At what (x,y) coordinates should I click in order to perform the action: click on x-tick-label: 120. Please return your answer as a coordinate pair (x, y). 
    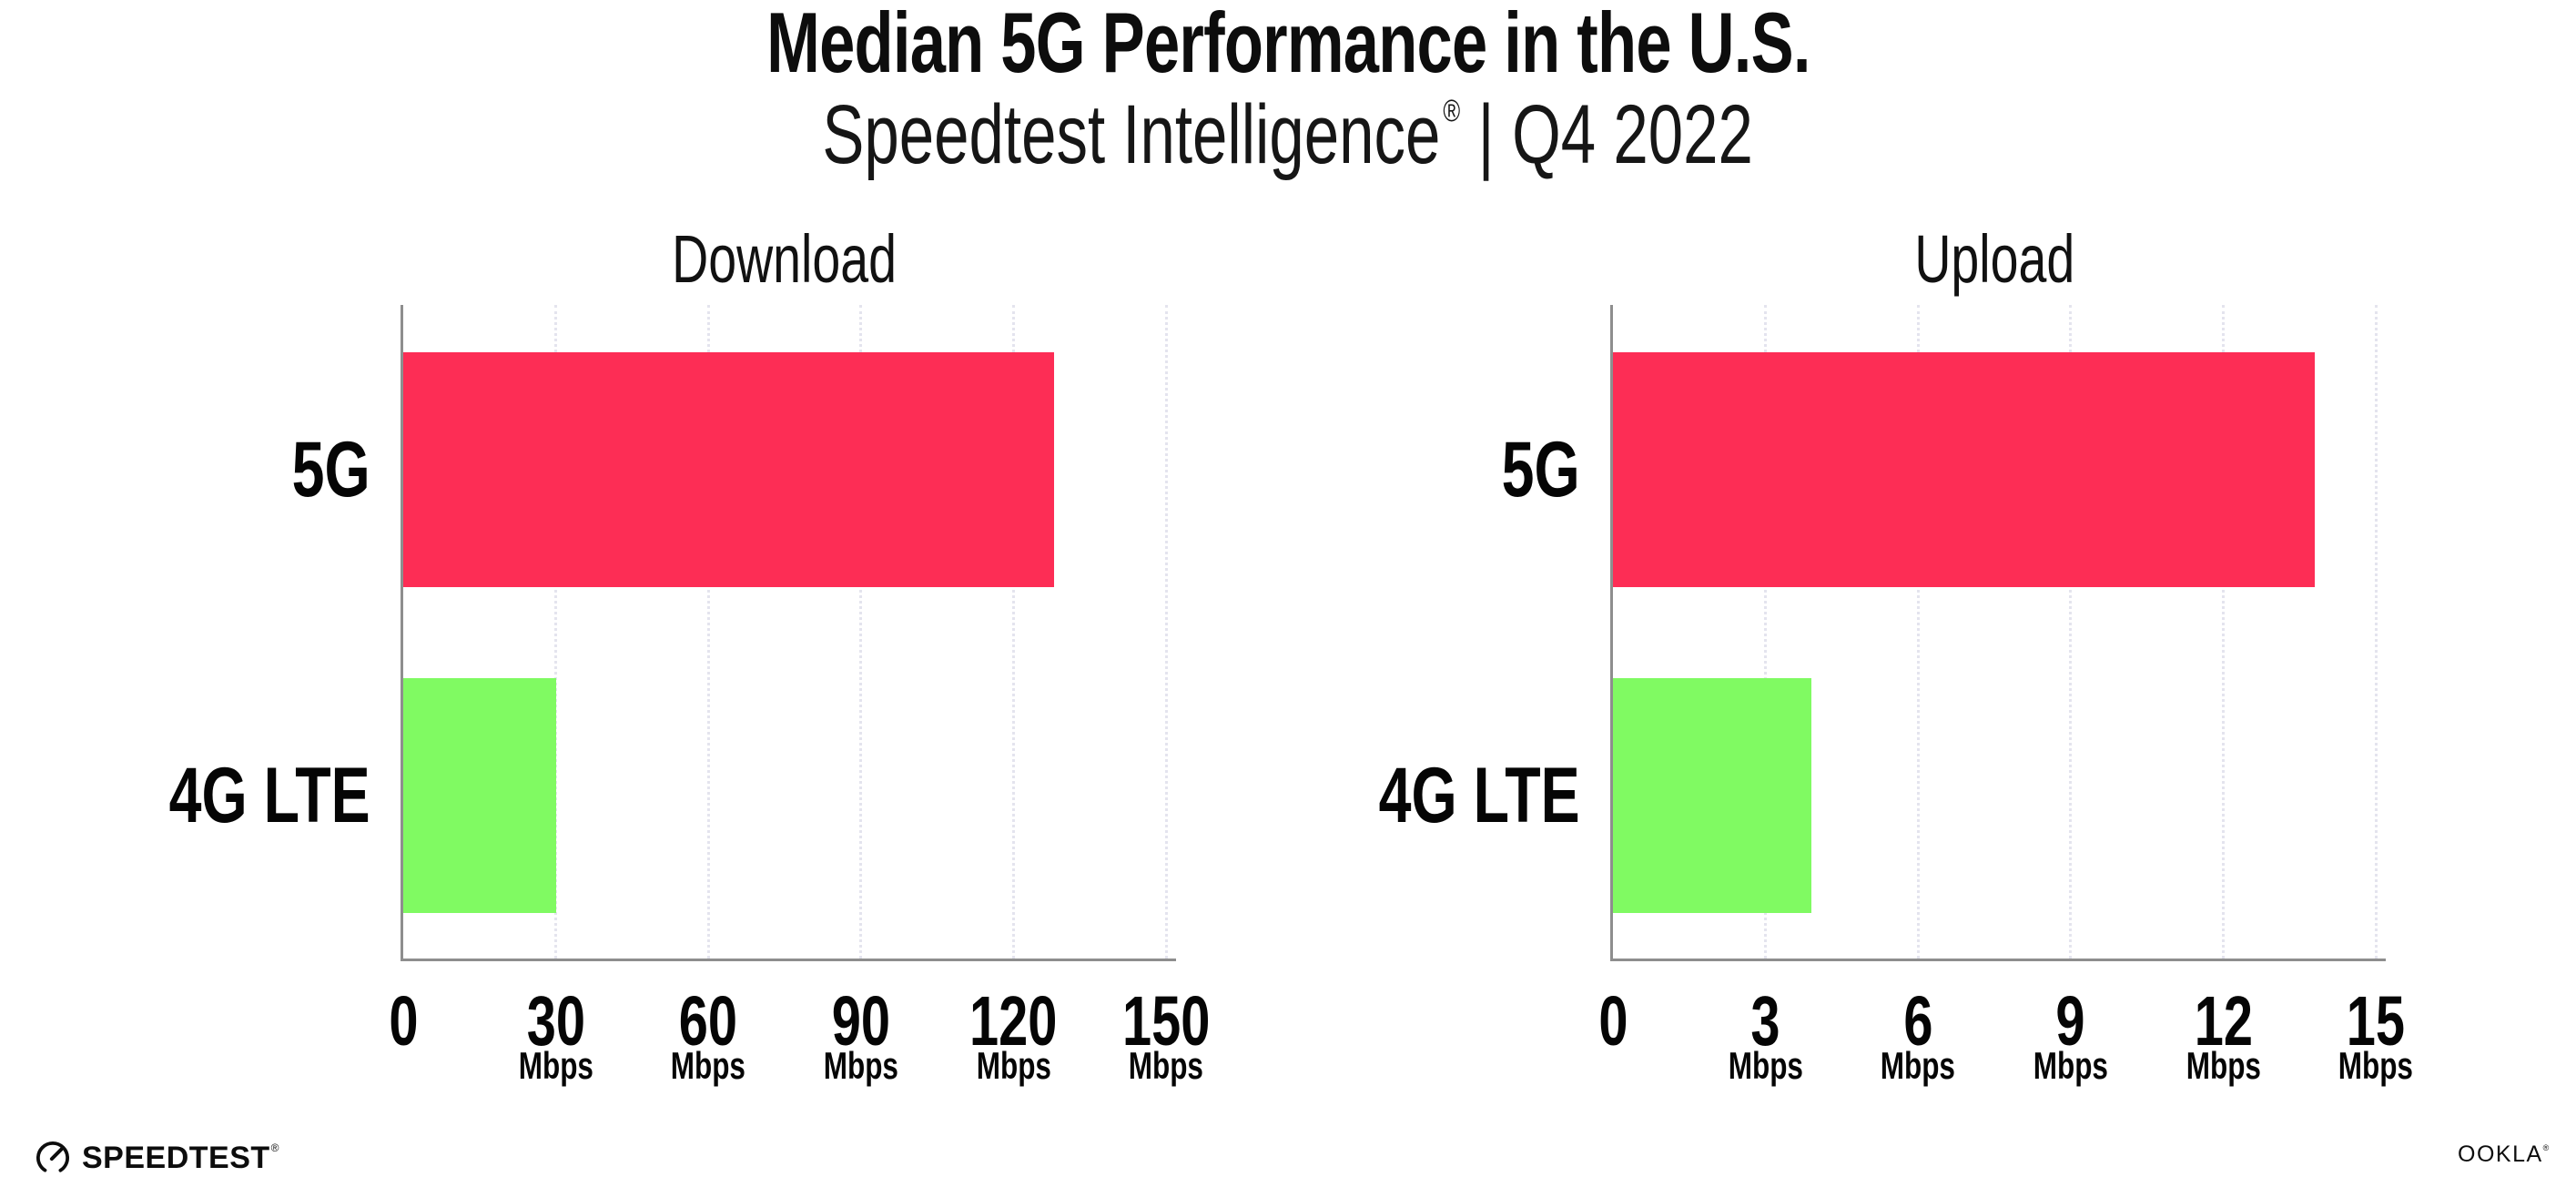
    Looking at the image, I should click on (1013, 1022).